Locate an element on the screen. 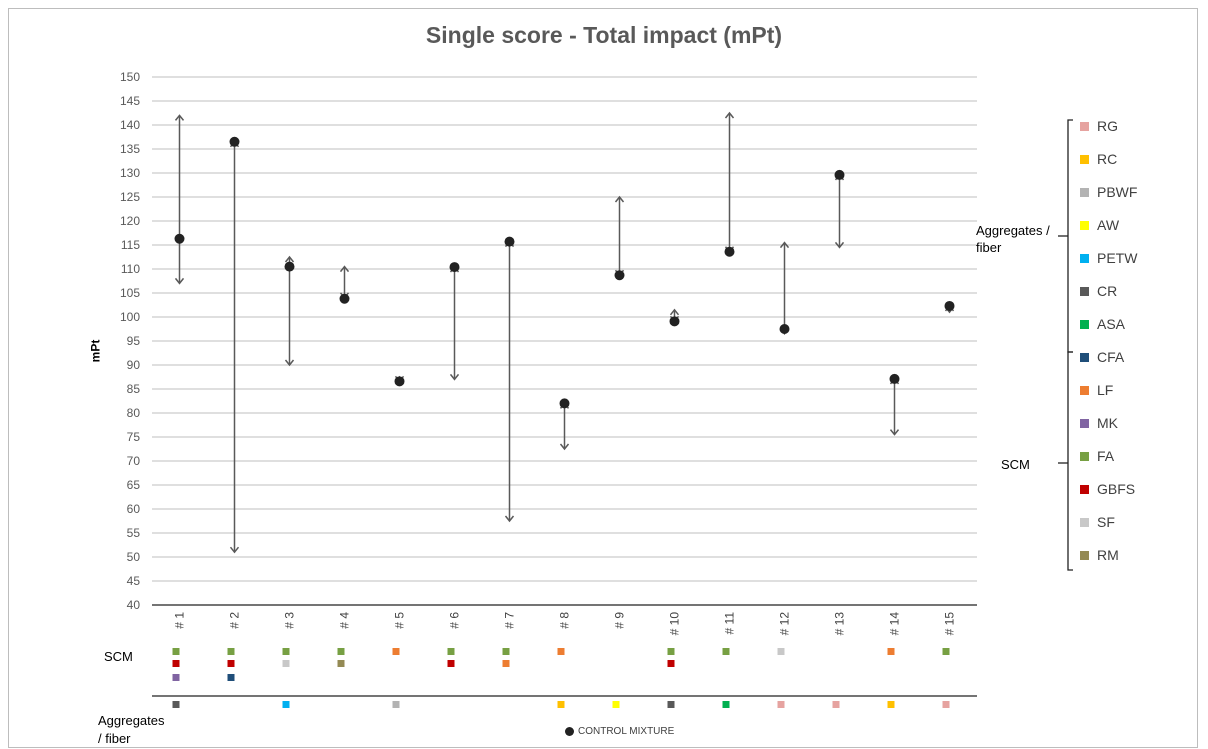 The height and width of the screenshot is (749, 1208). y-tick-label: 110 is located at coordinates (130, 269).